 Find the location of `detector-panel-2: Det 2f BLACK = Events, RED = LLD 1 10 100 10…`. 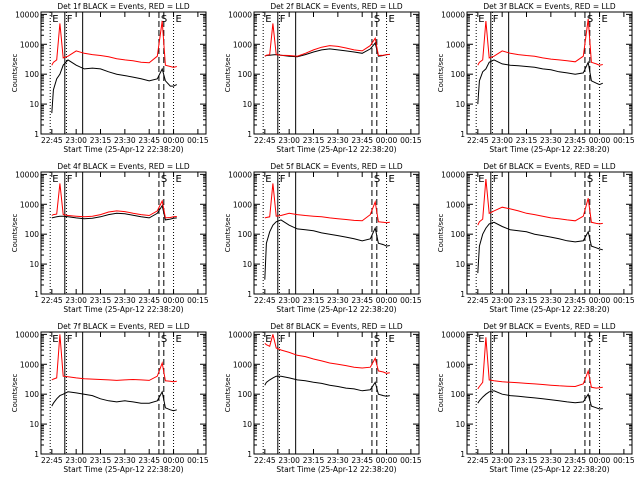

detector-panel-2: Det 2f BLACK = Events, RED = LLD 1 10 100 10… is located at coordinates (323, 78).